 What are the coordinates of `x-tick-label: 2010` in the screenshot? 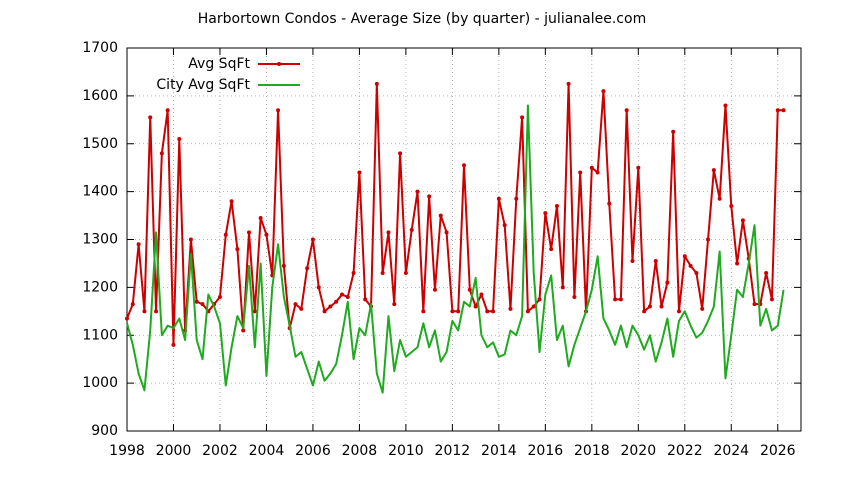 It's located at (406, 451).